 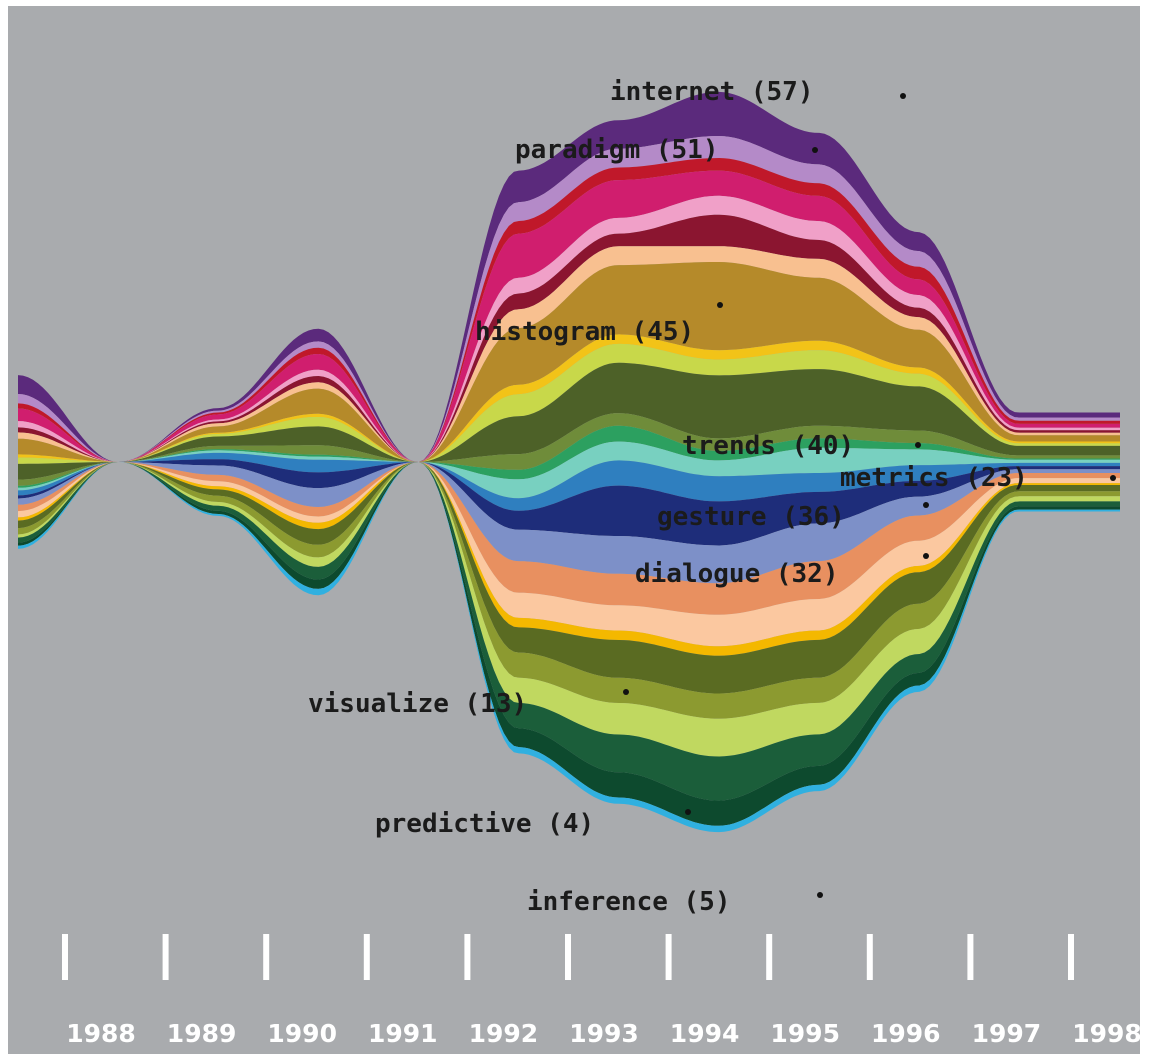 What do you see at coordinates (906, 1033) in the screenshot?
I see `year-label-1996: 1996` at bounding box center [906, 1033].